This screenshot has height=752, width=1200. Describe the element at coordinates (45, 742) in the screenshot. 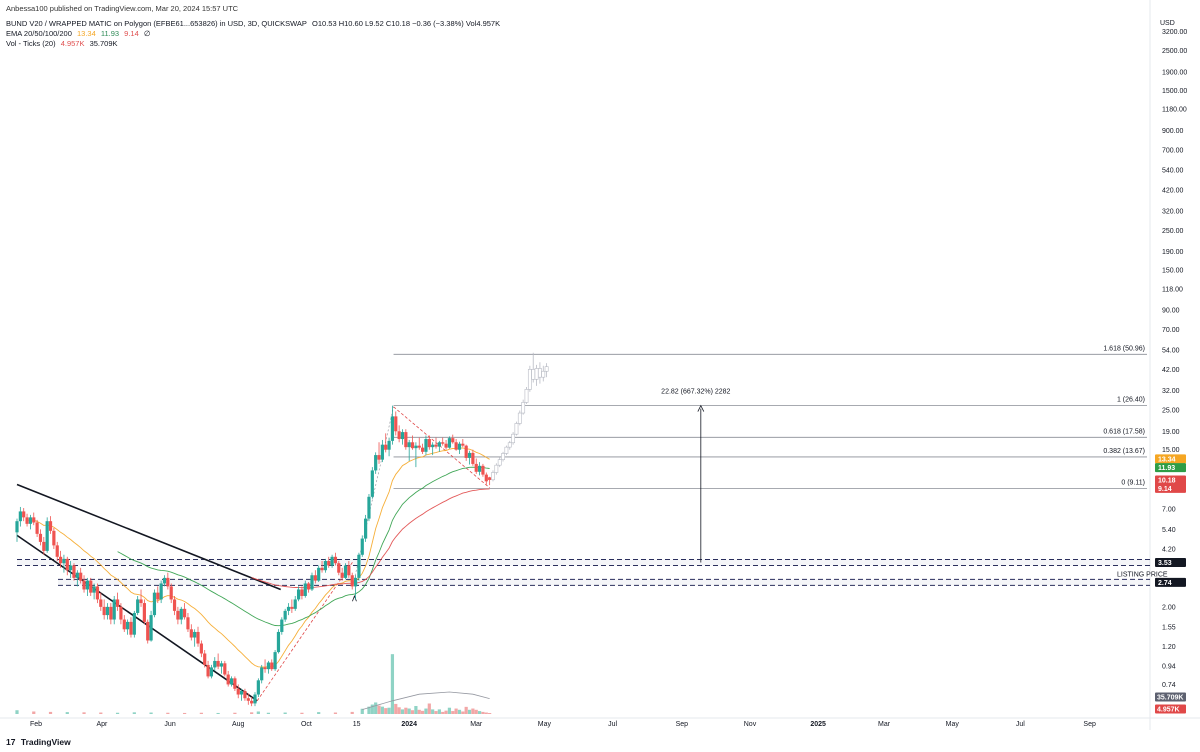

I see `brand-name: TradingView` at that location.